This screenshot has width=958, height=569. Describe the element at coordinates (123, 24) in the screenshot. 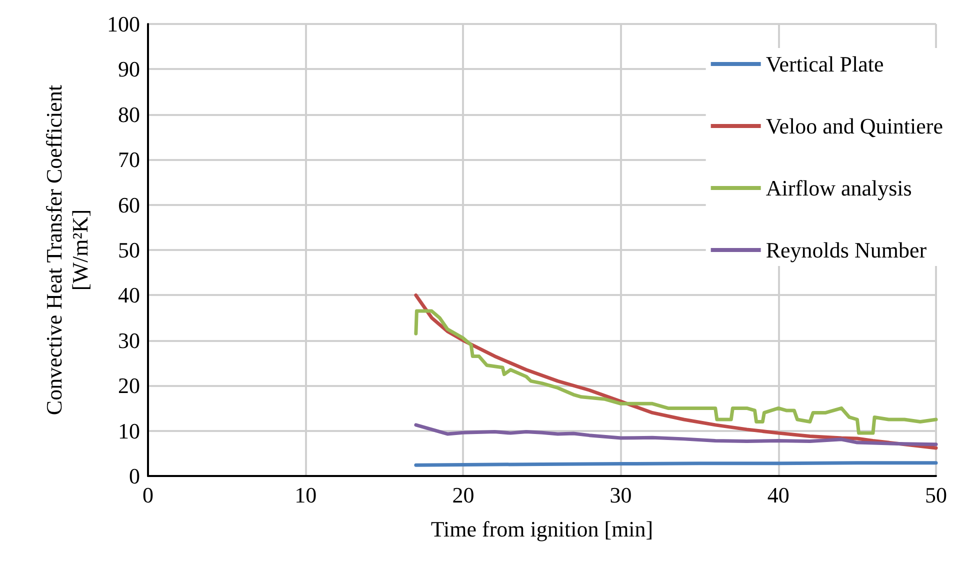

I see `y-tick-label: 100` at that location.